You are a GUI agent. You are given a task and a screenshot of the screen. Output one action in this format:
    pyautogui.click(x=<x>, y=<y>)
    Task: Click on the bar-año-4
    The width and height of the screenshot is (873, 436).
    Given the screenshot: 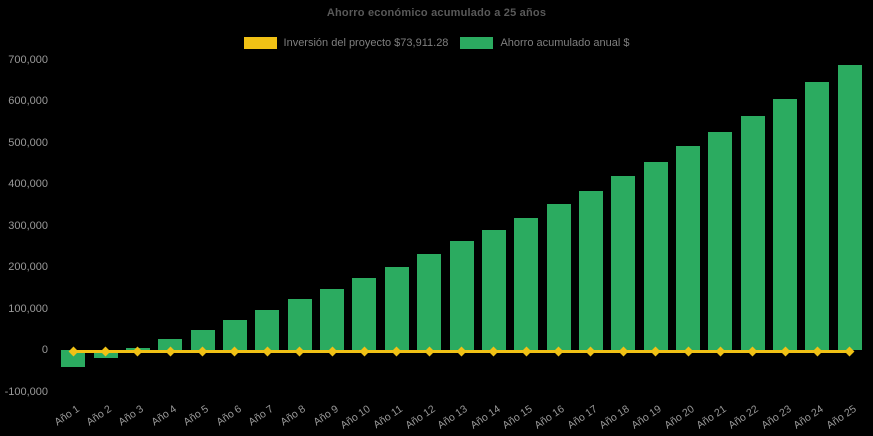 What is the action you would take?
    pyautogui.click(x=170, y=344)
    